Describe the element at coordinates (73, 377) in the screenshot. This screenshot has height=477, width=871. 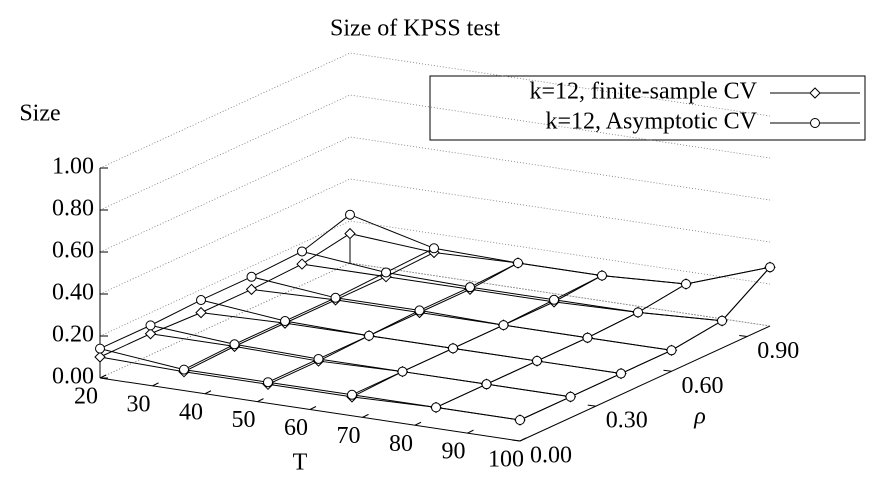
I see `z-tick-label: 0.00` at that location.